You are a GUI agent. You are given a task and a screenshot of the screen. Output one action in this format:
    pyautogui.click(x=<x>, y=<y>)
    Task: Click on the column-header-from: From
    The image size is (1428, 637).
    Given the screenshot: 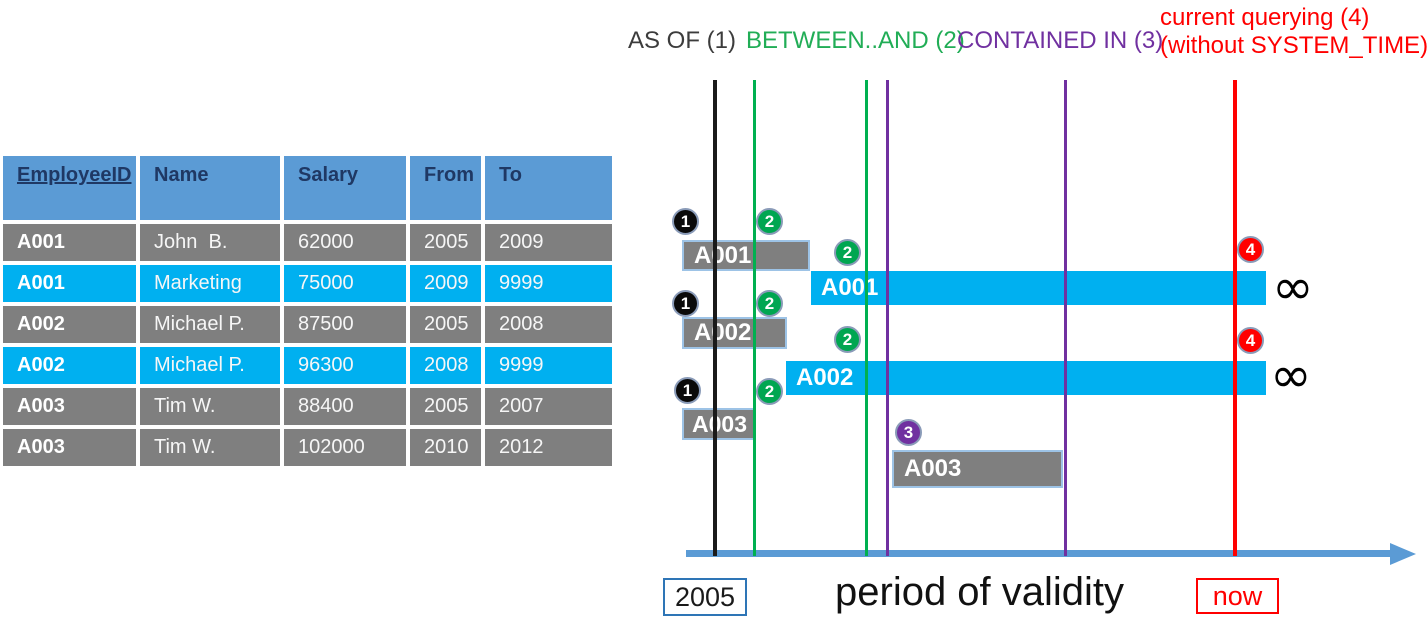 What is the action you would take?
    pyautogui.click(x=445, y=188)
    